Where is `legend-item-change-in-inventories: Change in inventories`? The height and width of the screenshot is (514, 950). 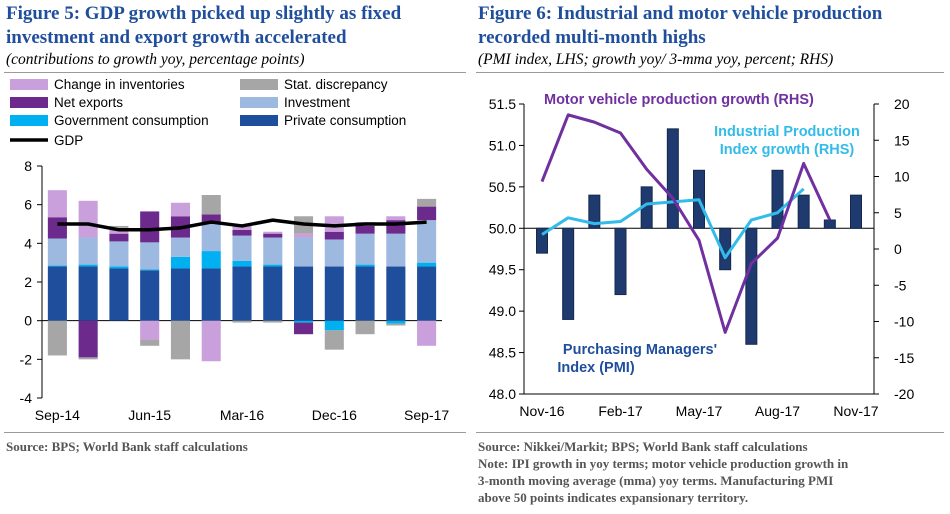 legend-item-change-in-inventories: Change in inventories is located at coordinates (97, 84).